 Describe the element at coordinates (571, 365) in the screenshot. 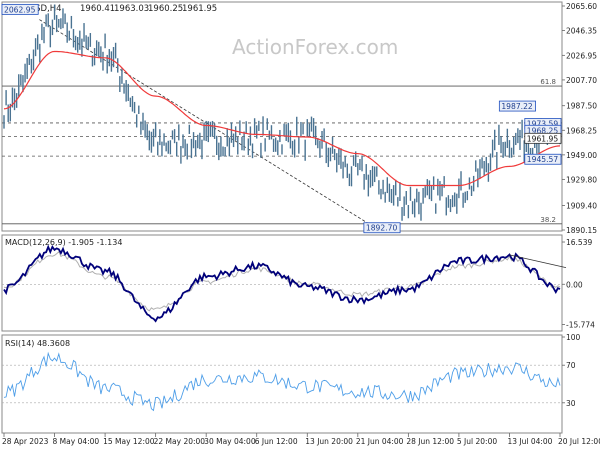

I see `y-tick-label: 70` at that location.